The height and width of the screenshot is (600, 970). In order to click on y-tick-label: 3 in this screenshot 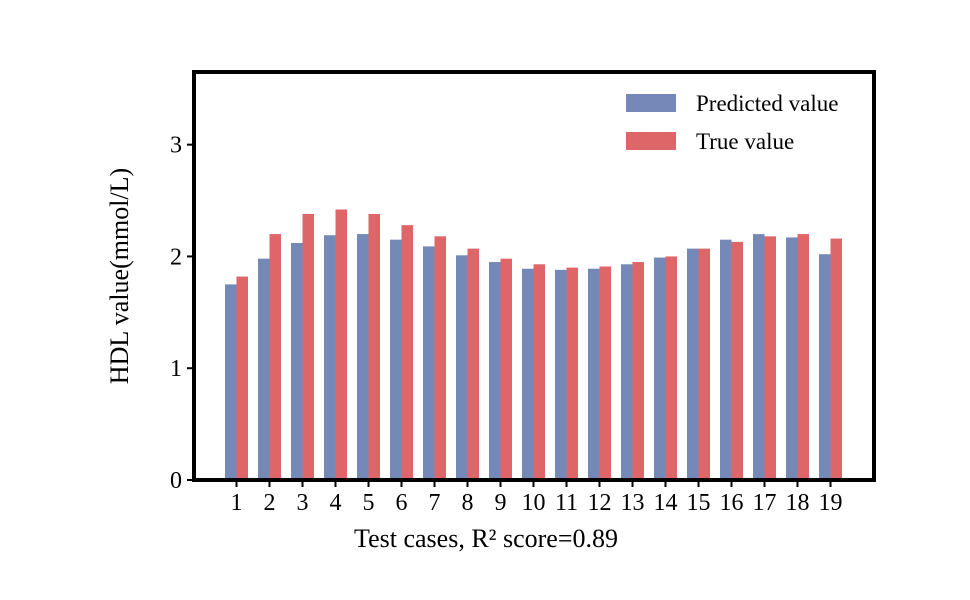, I will do `click(176, 146)`.